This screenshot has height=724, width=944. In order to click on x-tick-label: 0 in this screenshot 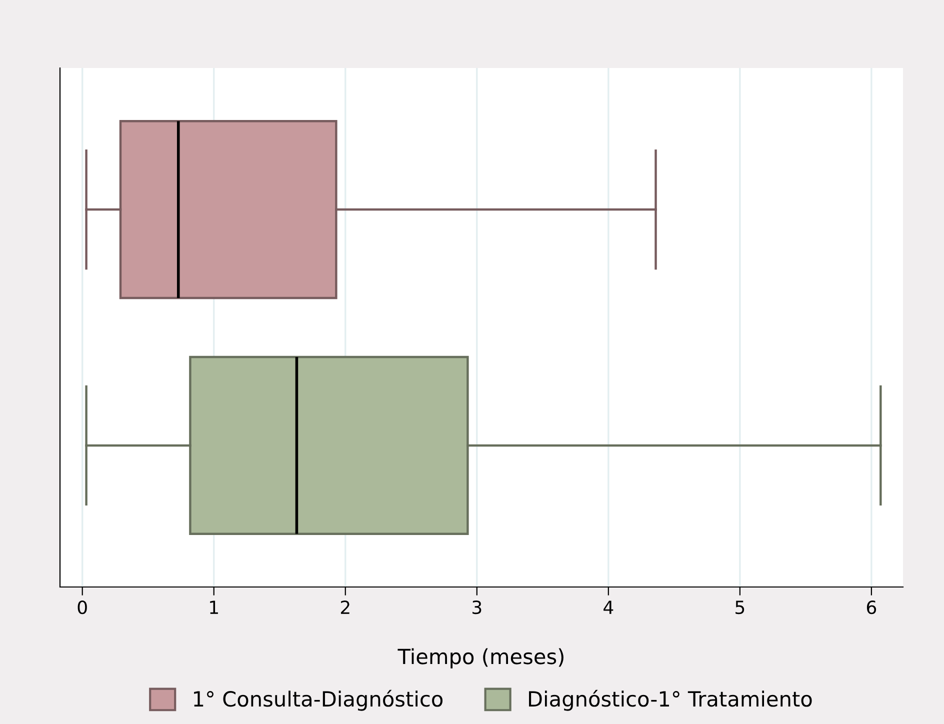, I will do `click(82, 607)`.